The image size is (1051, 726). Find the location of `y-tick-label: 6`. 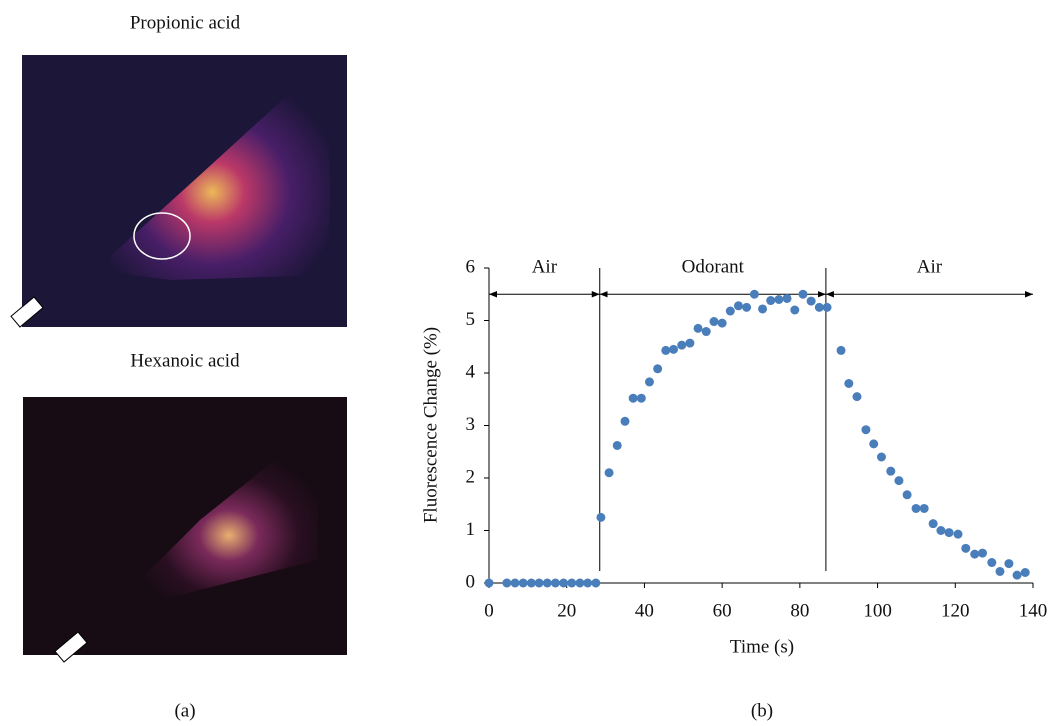

y-tick-label: 6 is located at coordinates (471, 266).